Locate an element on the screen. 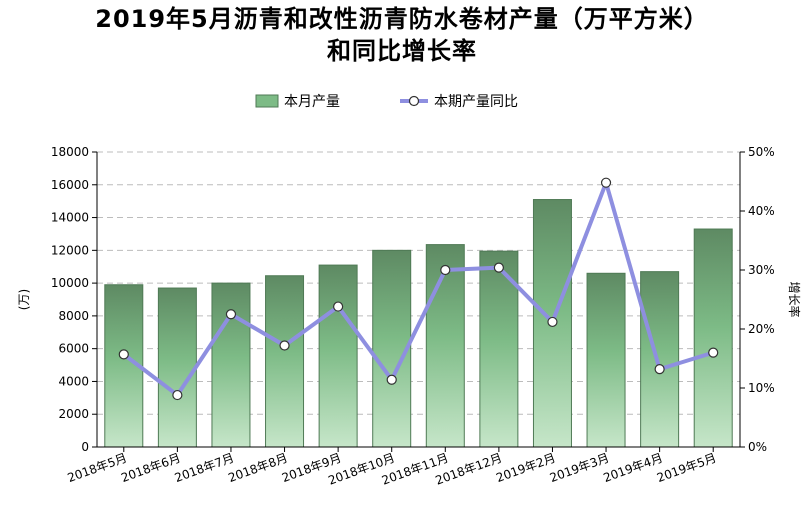 The image size is (804, 518). x-tick-label: 2018年5月 is located at coordinates (97, 468).